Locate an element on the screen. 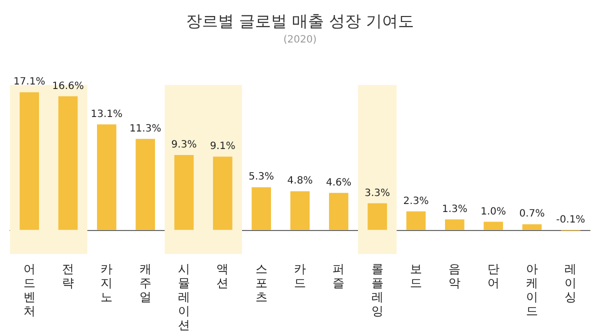  chart-title: 장르별 글로벌 매출 성장 기여도 is located at coordinates (300, 21).